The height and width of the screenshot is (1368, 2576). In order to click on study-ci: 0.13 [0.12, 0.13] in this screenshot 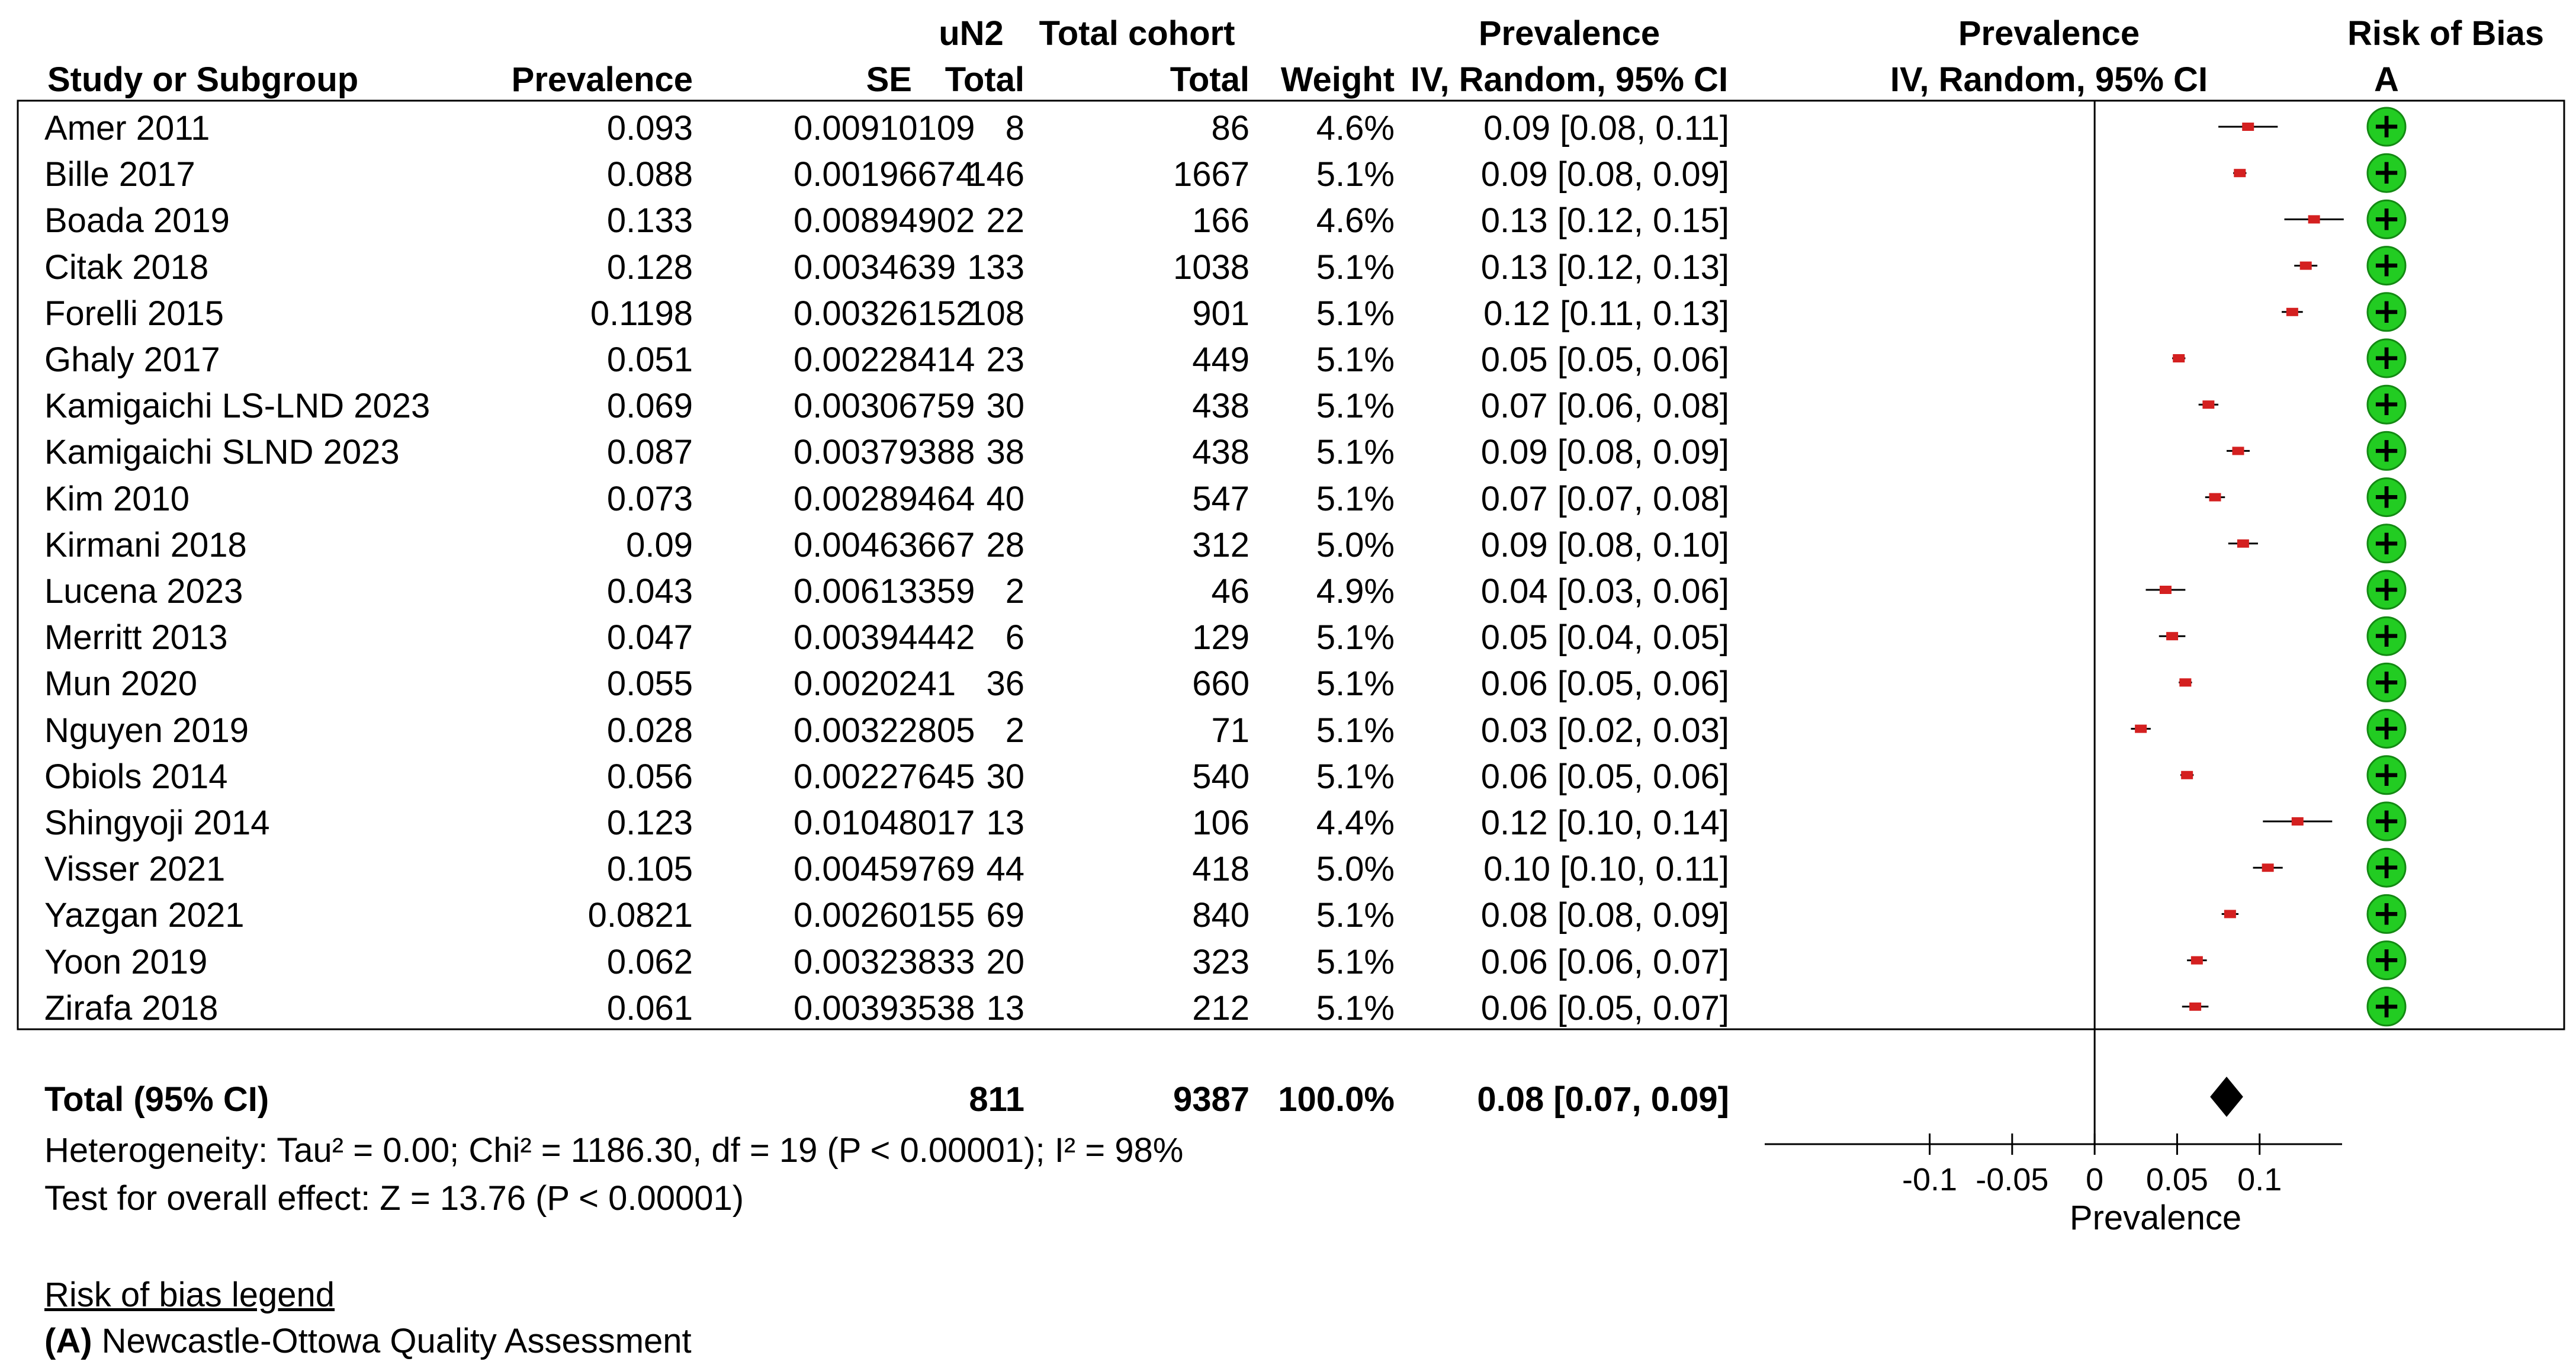, I will do `click(1604, 267)`.